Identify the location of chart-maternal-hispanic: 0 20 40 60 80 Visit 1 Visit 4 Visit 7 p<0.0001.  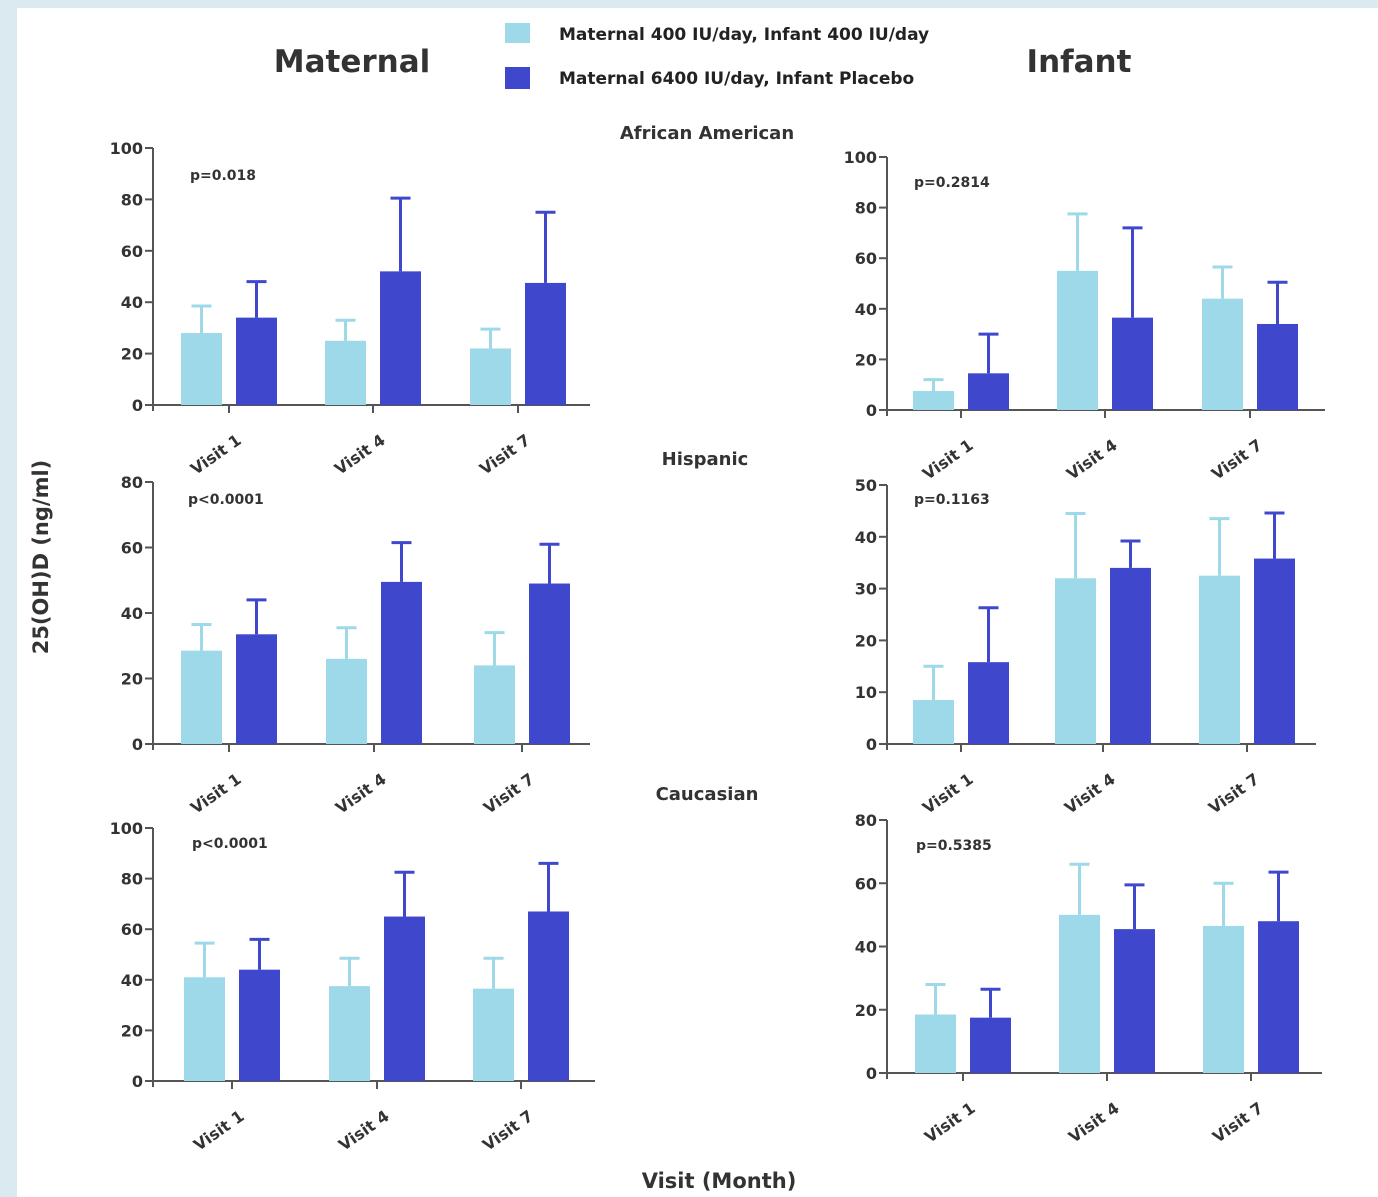
(355, 645).